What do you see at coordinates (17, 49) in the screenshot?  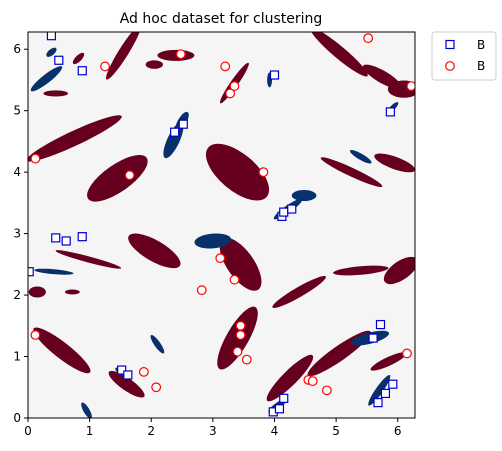 I see `y-tick-label-6: 6` at bounding box center [17, 49].